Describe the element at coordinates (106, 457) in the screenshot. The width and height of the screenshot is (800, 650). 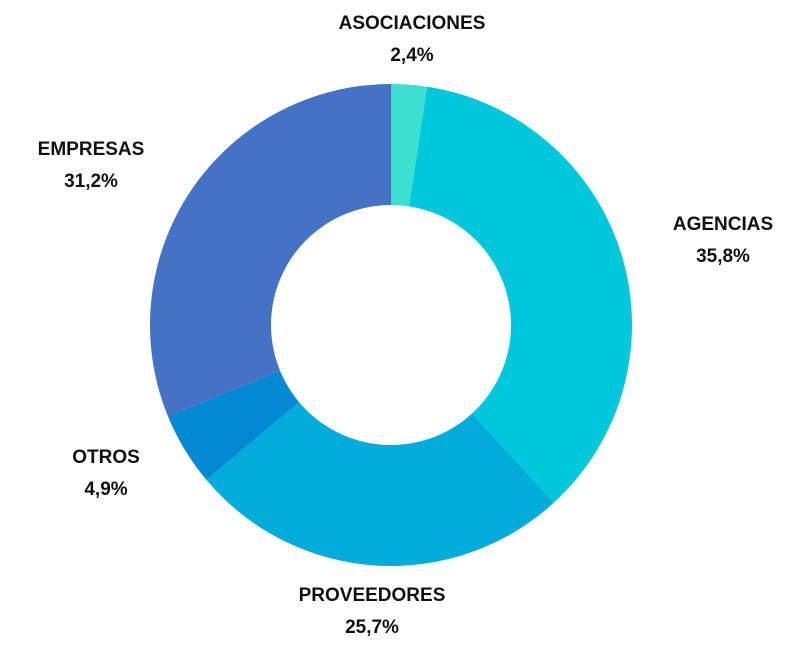
I see `slice-label: OTROS` at that location.